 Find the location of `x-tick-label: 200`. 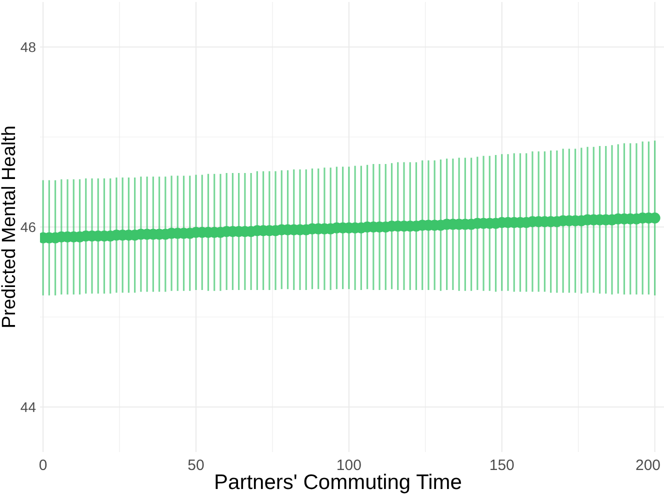

x-tick-label: 200 is located at coordinates (648, 465).